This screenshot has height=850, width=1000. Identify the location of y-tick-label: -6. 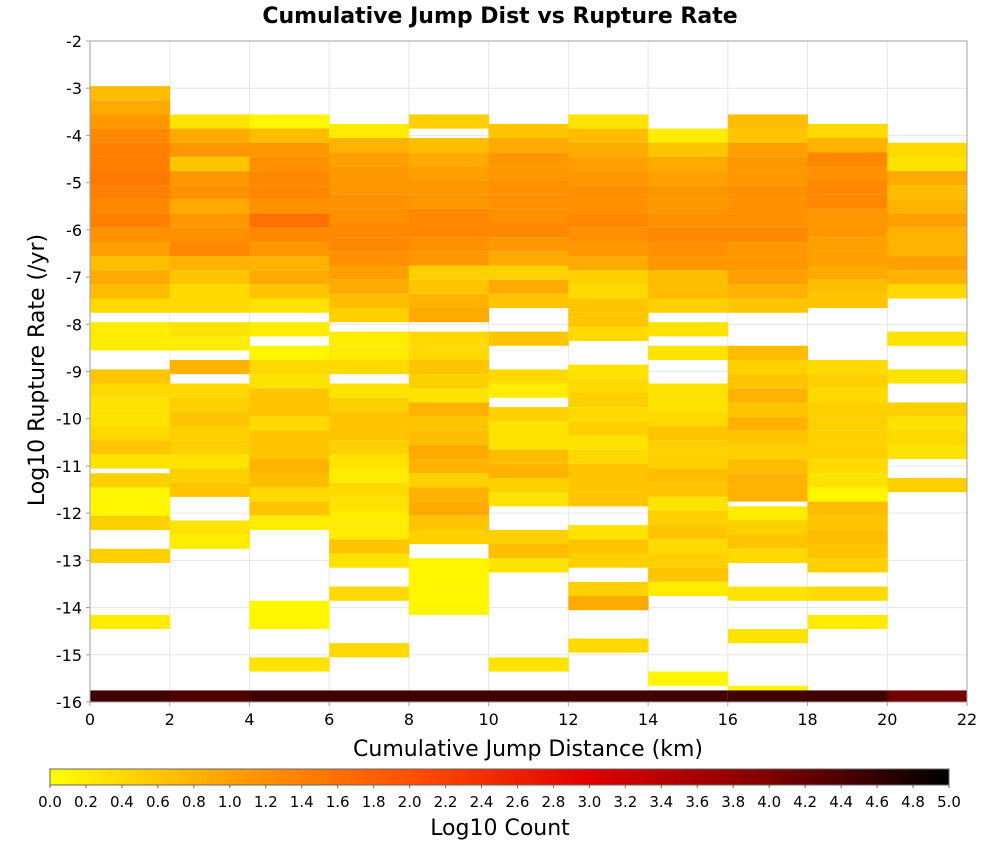
(74, 230).